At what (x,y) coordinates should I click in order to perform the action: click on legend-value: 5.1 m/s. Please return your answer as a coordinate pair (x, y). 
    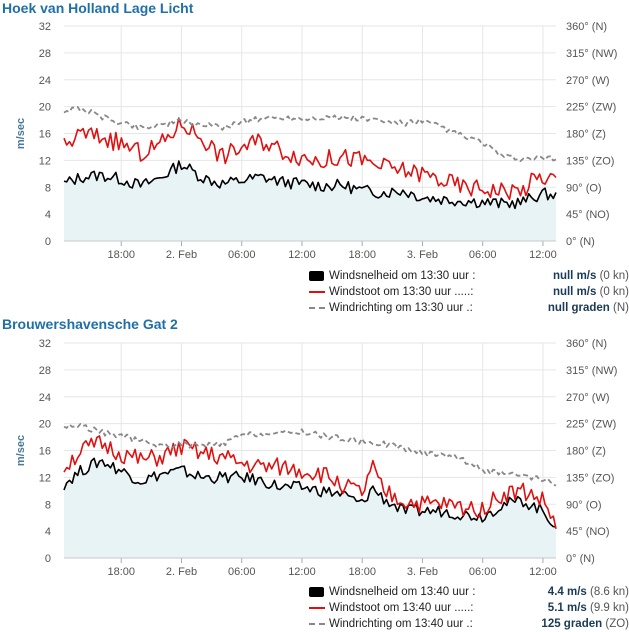
    Looking at the image, I should click on (567, 608).